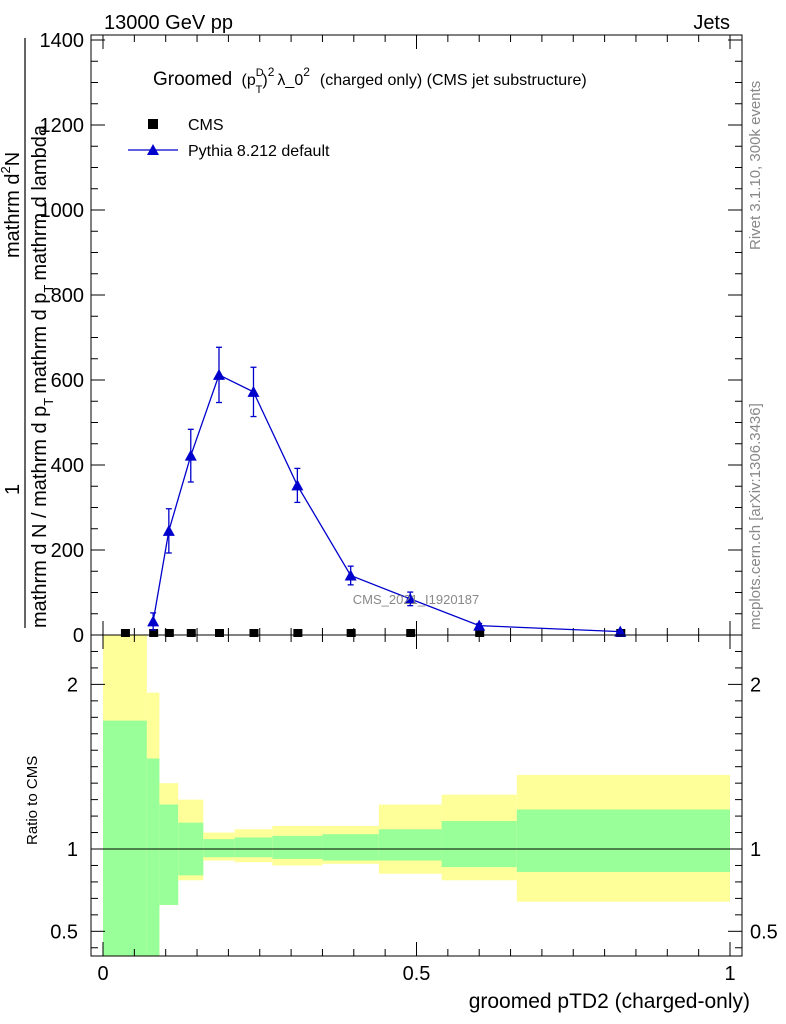  Describe the element at coordinates (290, 80) in the screenshot. I see `title-lambda: λ_0` at that location.